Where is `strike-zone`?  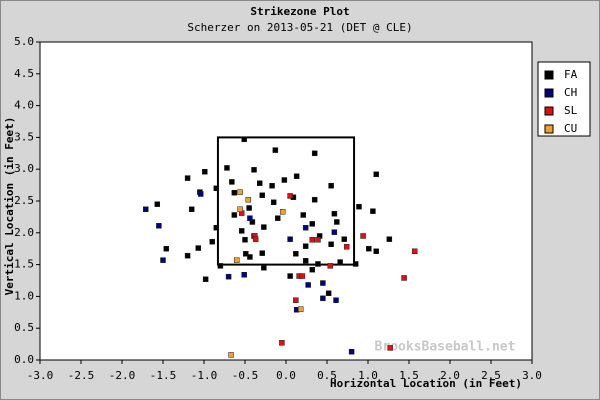 strike-zone is located at coordinates (286, 201).